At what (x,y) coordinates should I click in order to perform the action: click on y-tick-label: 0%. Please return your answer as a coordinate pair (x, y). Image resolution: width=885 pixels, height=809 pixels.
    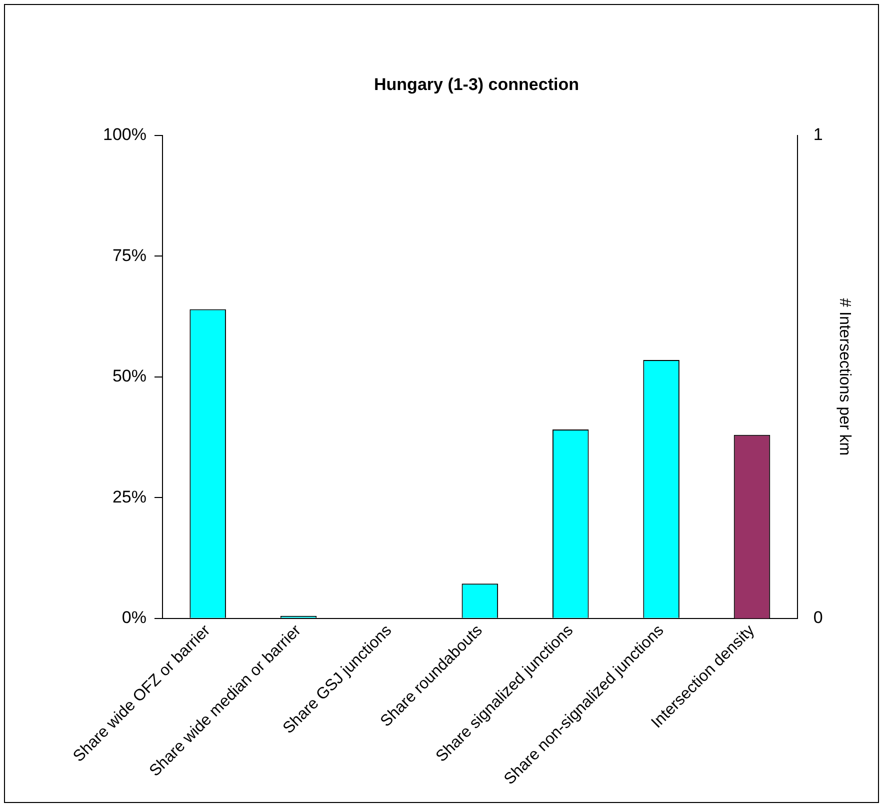
    Looking at the image, I should click on (134, 618).